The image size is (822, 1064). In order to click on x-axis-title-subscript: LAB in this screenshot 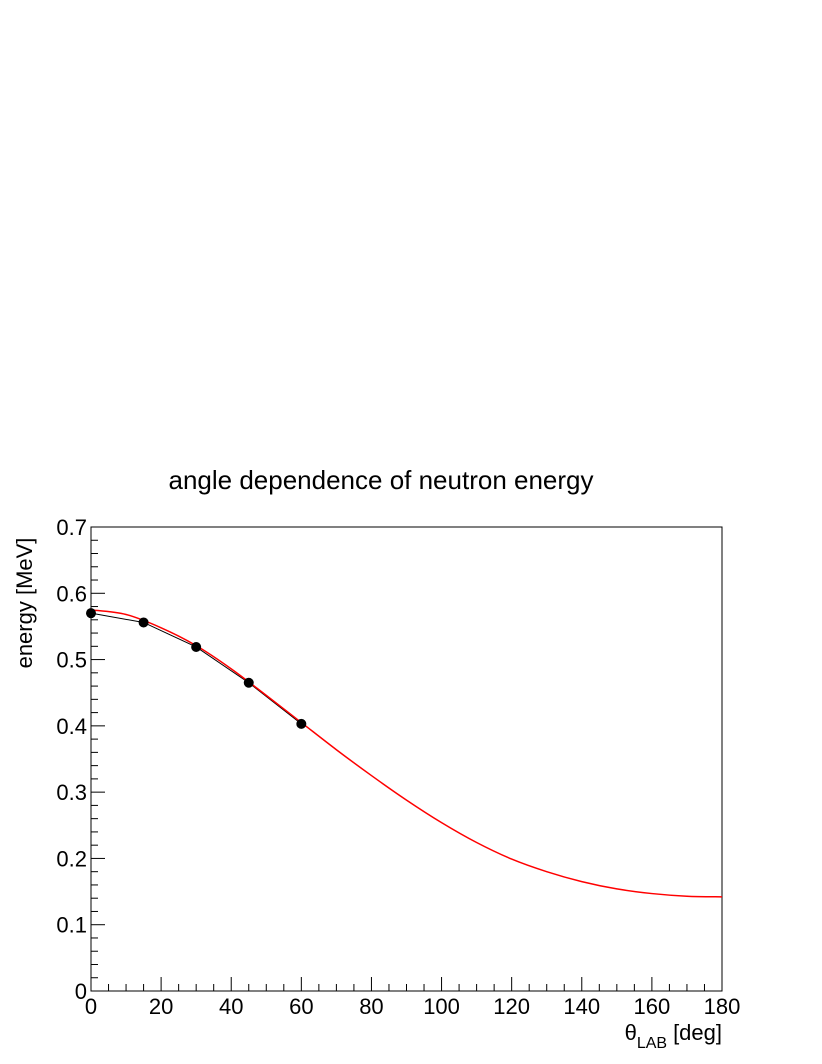, I will do `click(652, 1043)`.